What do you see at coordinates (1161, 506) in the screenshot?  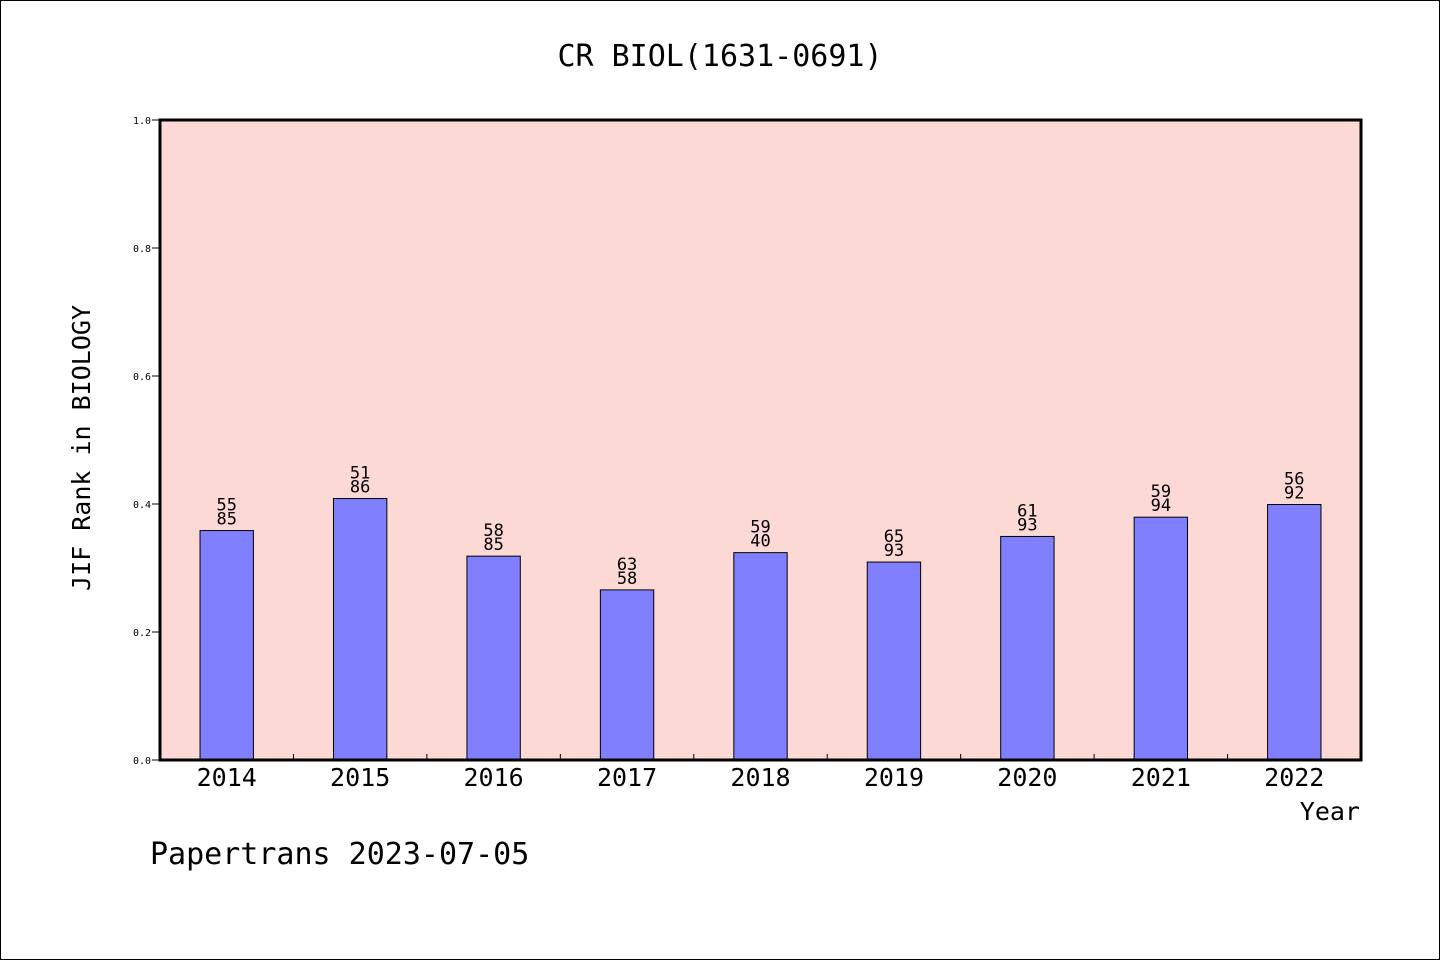 I see `bar-label-total: 94` at bounding box center [1161, 506].